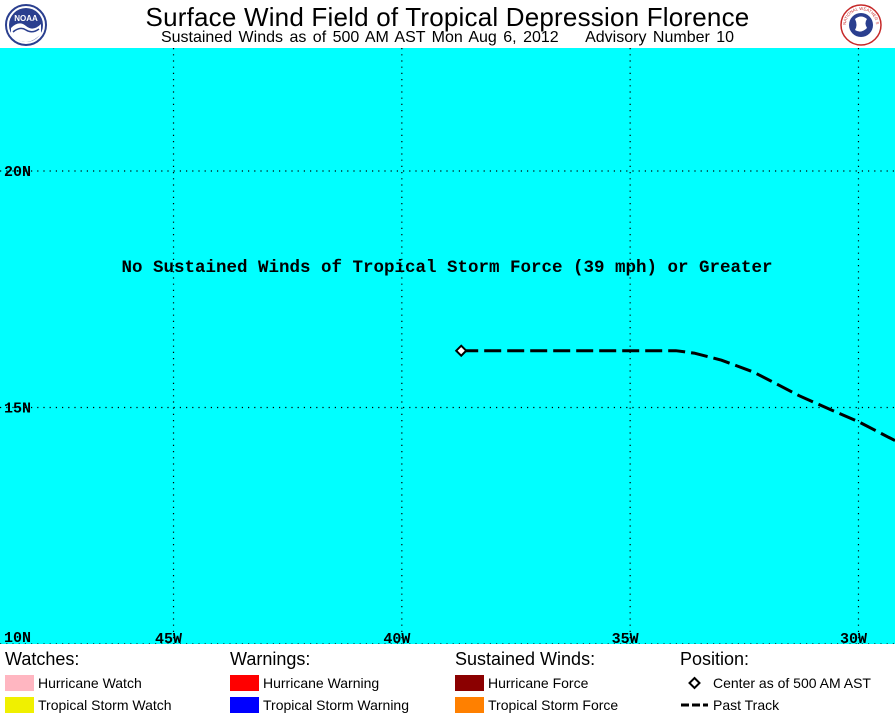  Describe the element at coordinates (19, 705) in the screenshot. I see `tropical-storm-watch-swatch` at that location.